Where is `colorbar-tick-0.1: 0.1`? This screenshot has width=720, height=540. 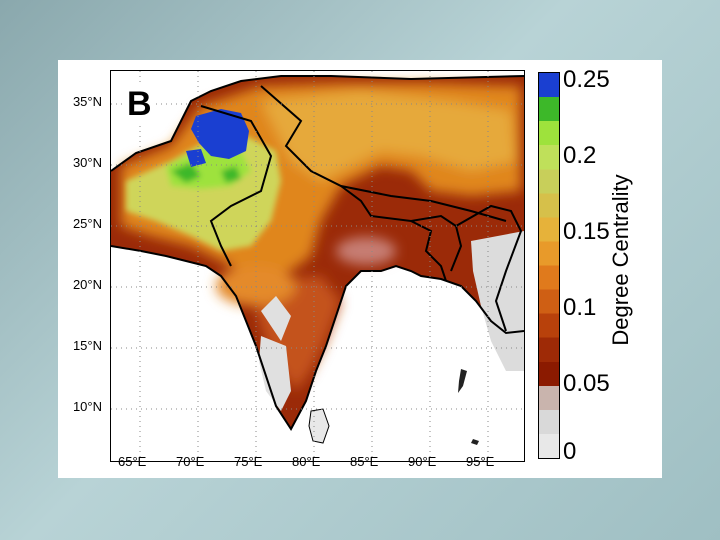 colorbar-tick-0.1: 0.1 is located at coordinates (580, 307).